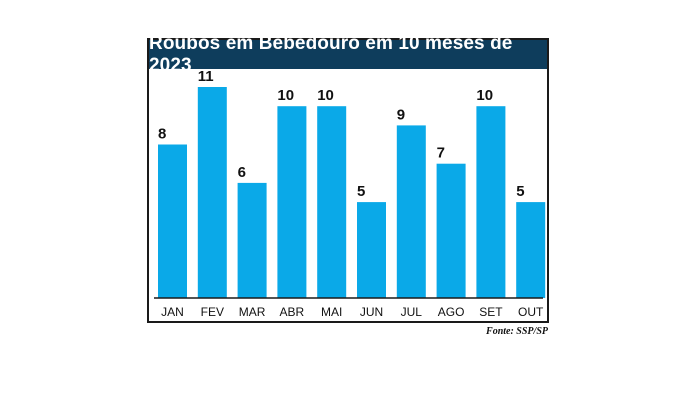 This screenshot has width=696, height=405. What do you see at coordinates (441, 153) in the screenshot?
I see `value-label-ago: 7` at bounding box center [441, 153].